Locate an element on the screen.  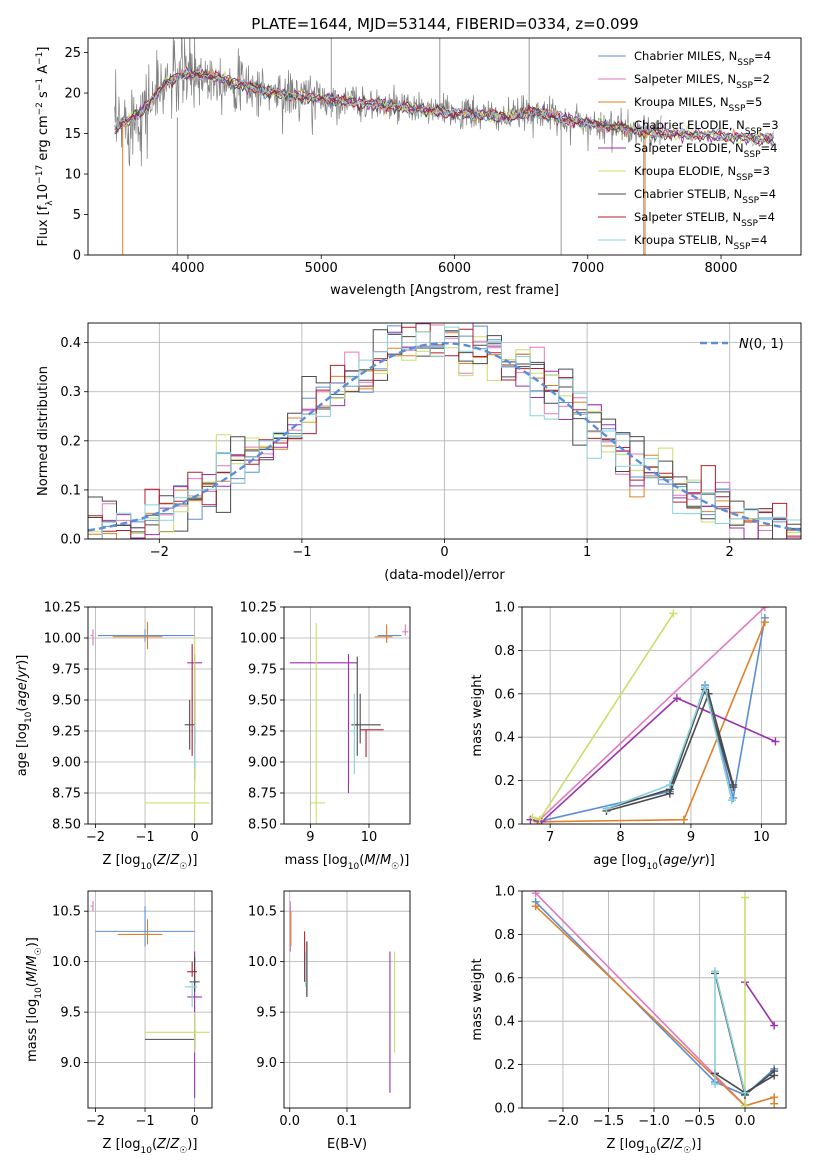
legend-entry: Chabrier MILES, NSSP=4 is located at coordinates (702, 58).